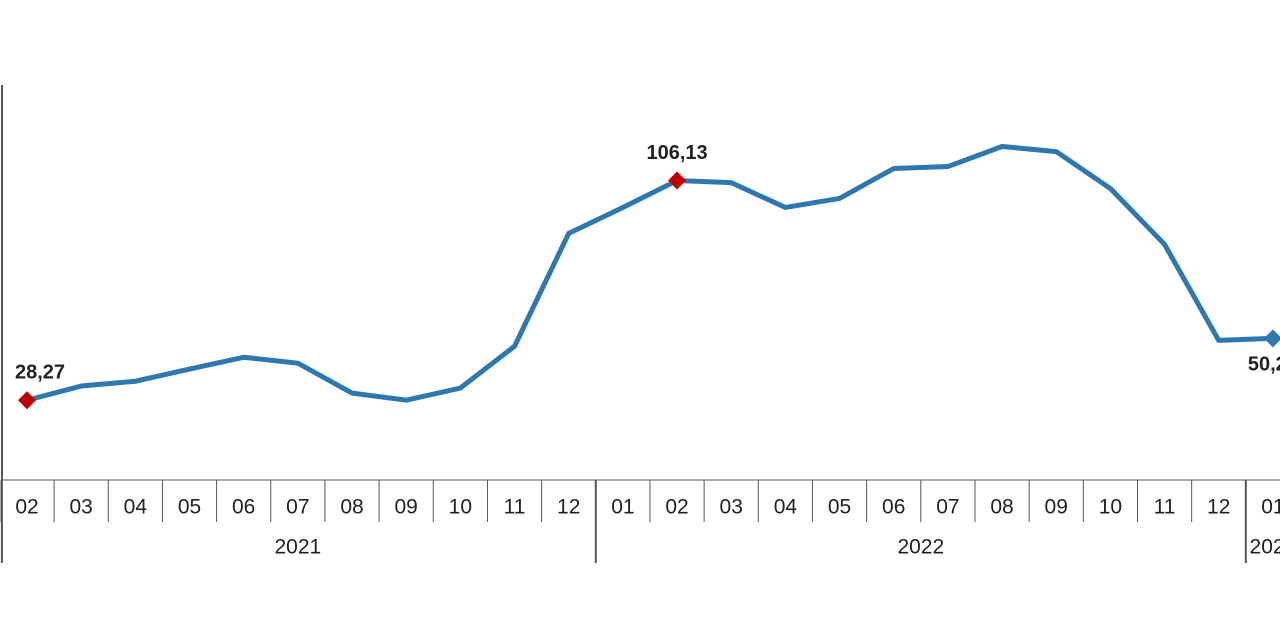  I want to click on year-label: 2021, so click(297, 547).